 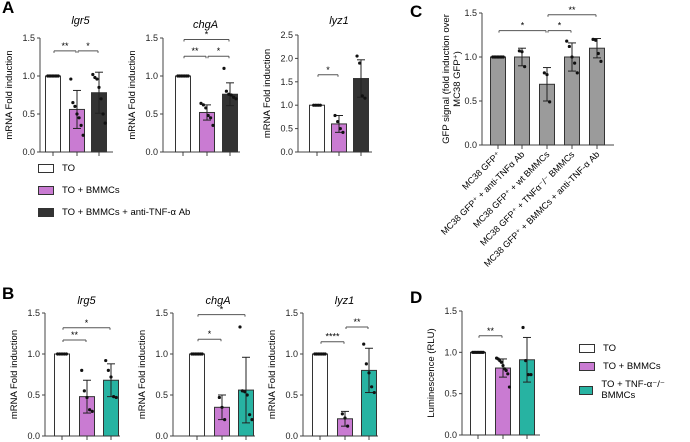 I want to click on legend-label: TO + TNF-α⁻/⁻ BMMCs, so click(x=633, y=390).